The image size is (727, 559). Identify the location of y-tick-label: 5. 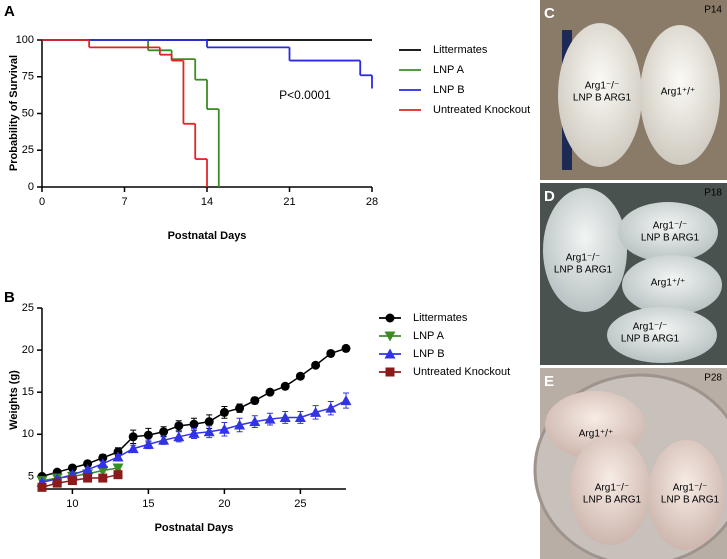
(31, 476).